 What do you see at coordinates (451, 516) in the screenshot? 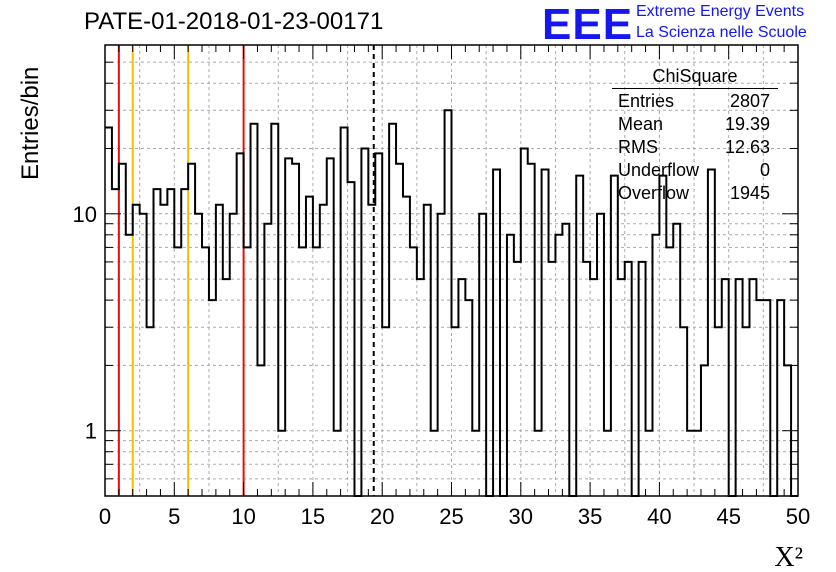
I see `x-tick-label: 25` at bounding box center [451, 516].